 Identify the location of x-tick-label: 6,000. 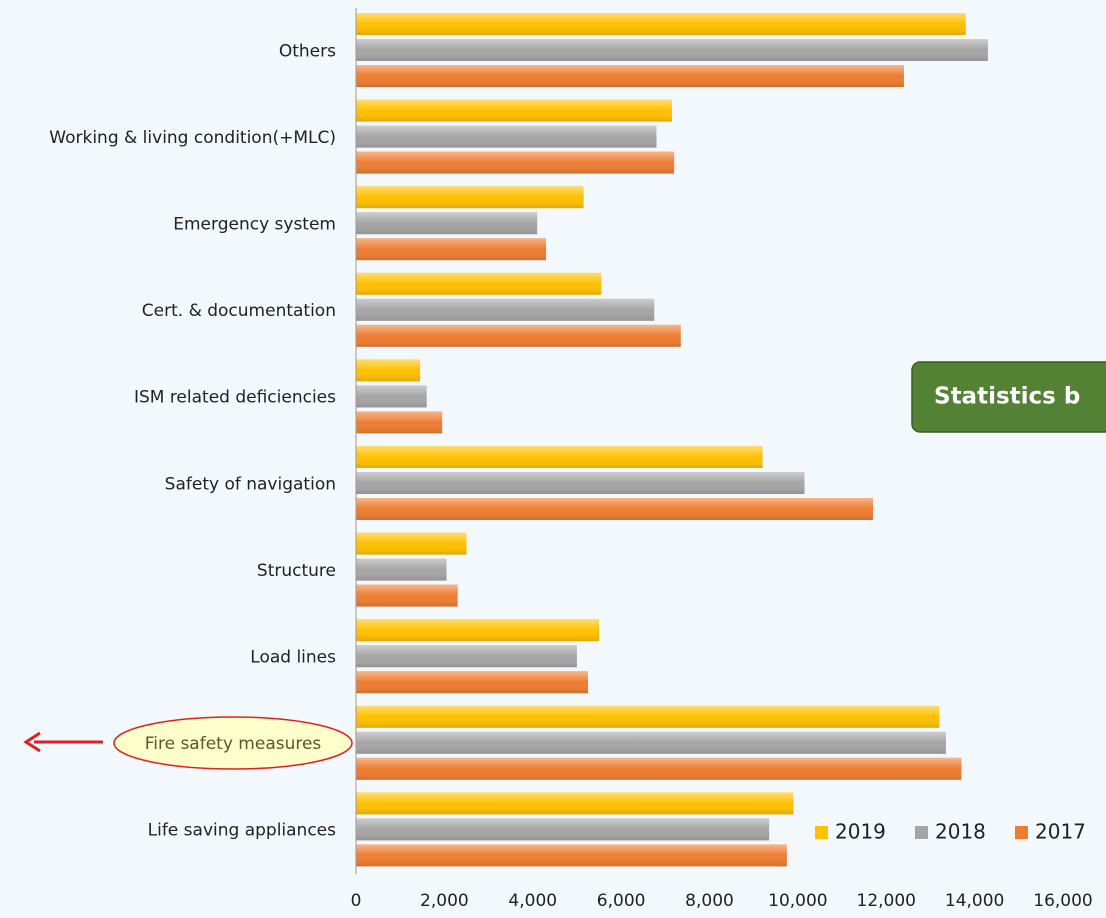
(621, 901).